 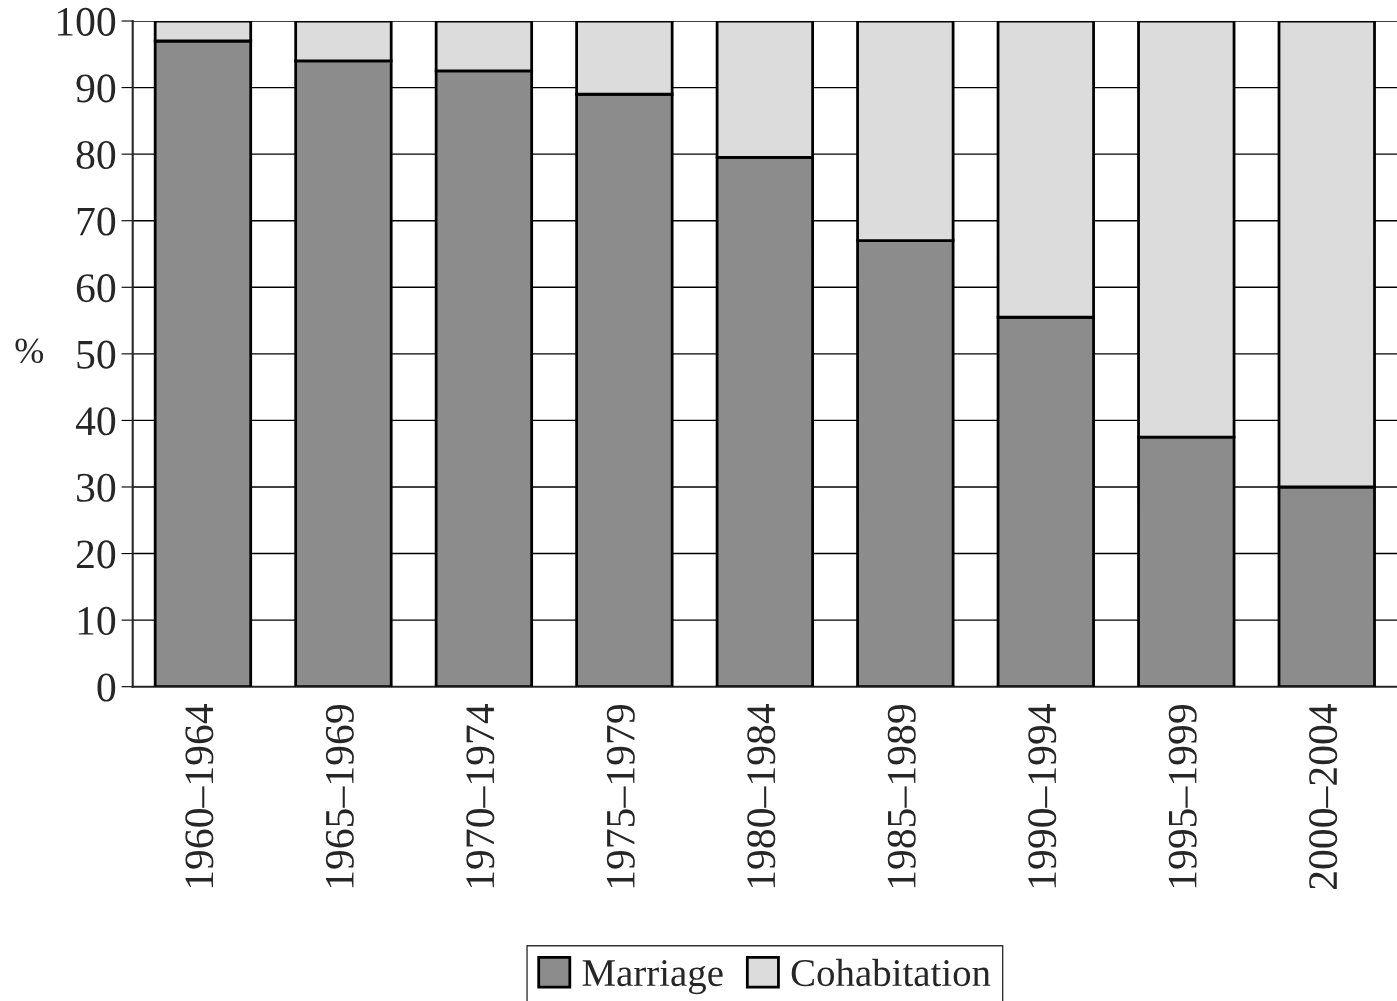 What do you see at coordinates (901, 796) in the screenshot?
I see `x-tick-label: 1985–1989` at bounding box center [901, 796].